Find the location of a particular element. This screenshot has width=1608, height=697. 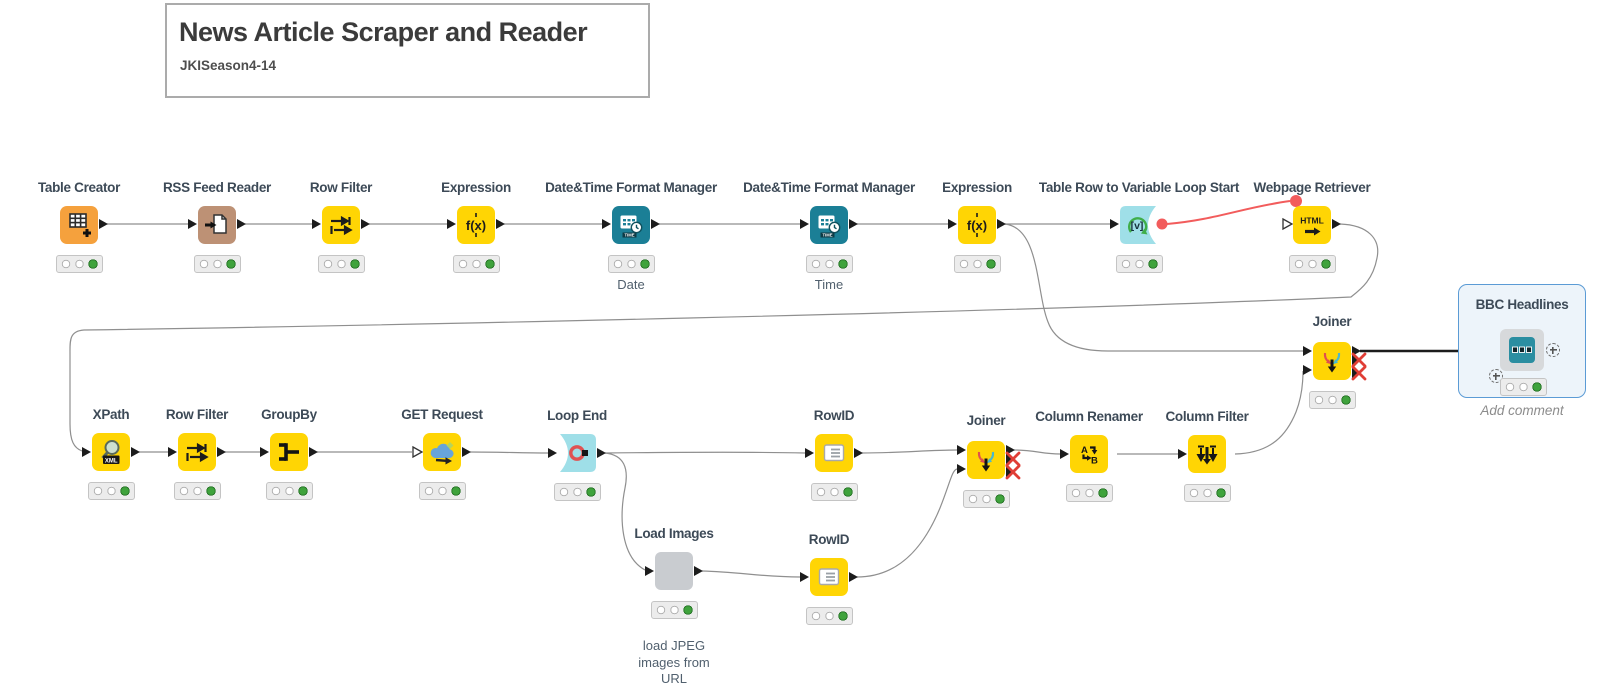

wire-loopend-rowid1 is located at coordinates (705, 452).